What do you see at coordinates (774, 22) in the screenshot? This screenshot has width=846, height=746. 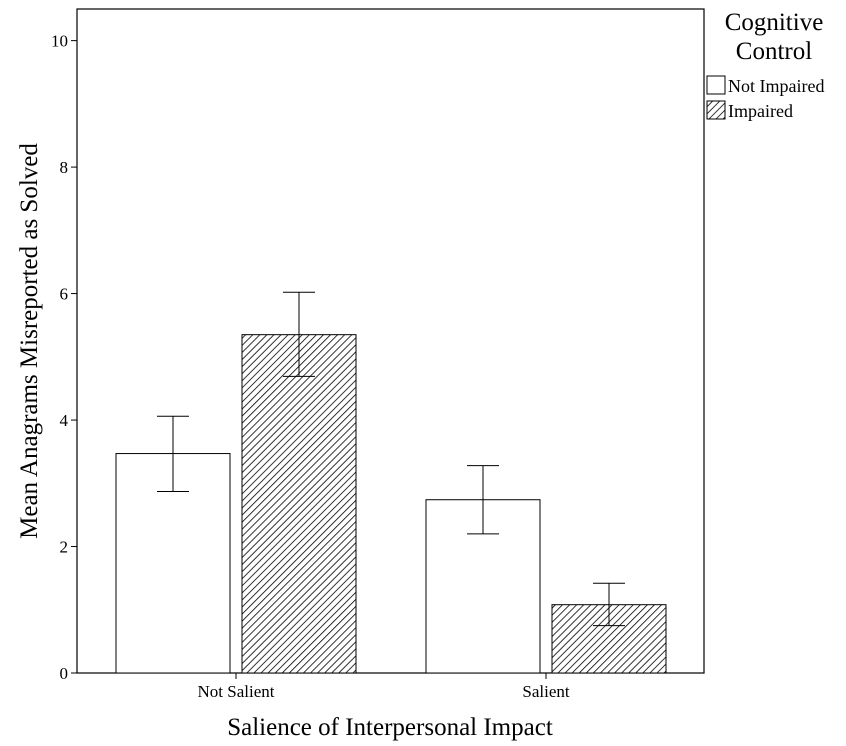 I see `legend-title-line1: Cognitive` at bounding box center [774, 22].